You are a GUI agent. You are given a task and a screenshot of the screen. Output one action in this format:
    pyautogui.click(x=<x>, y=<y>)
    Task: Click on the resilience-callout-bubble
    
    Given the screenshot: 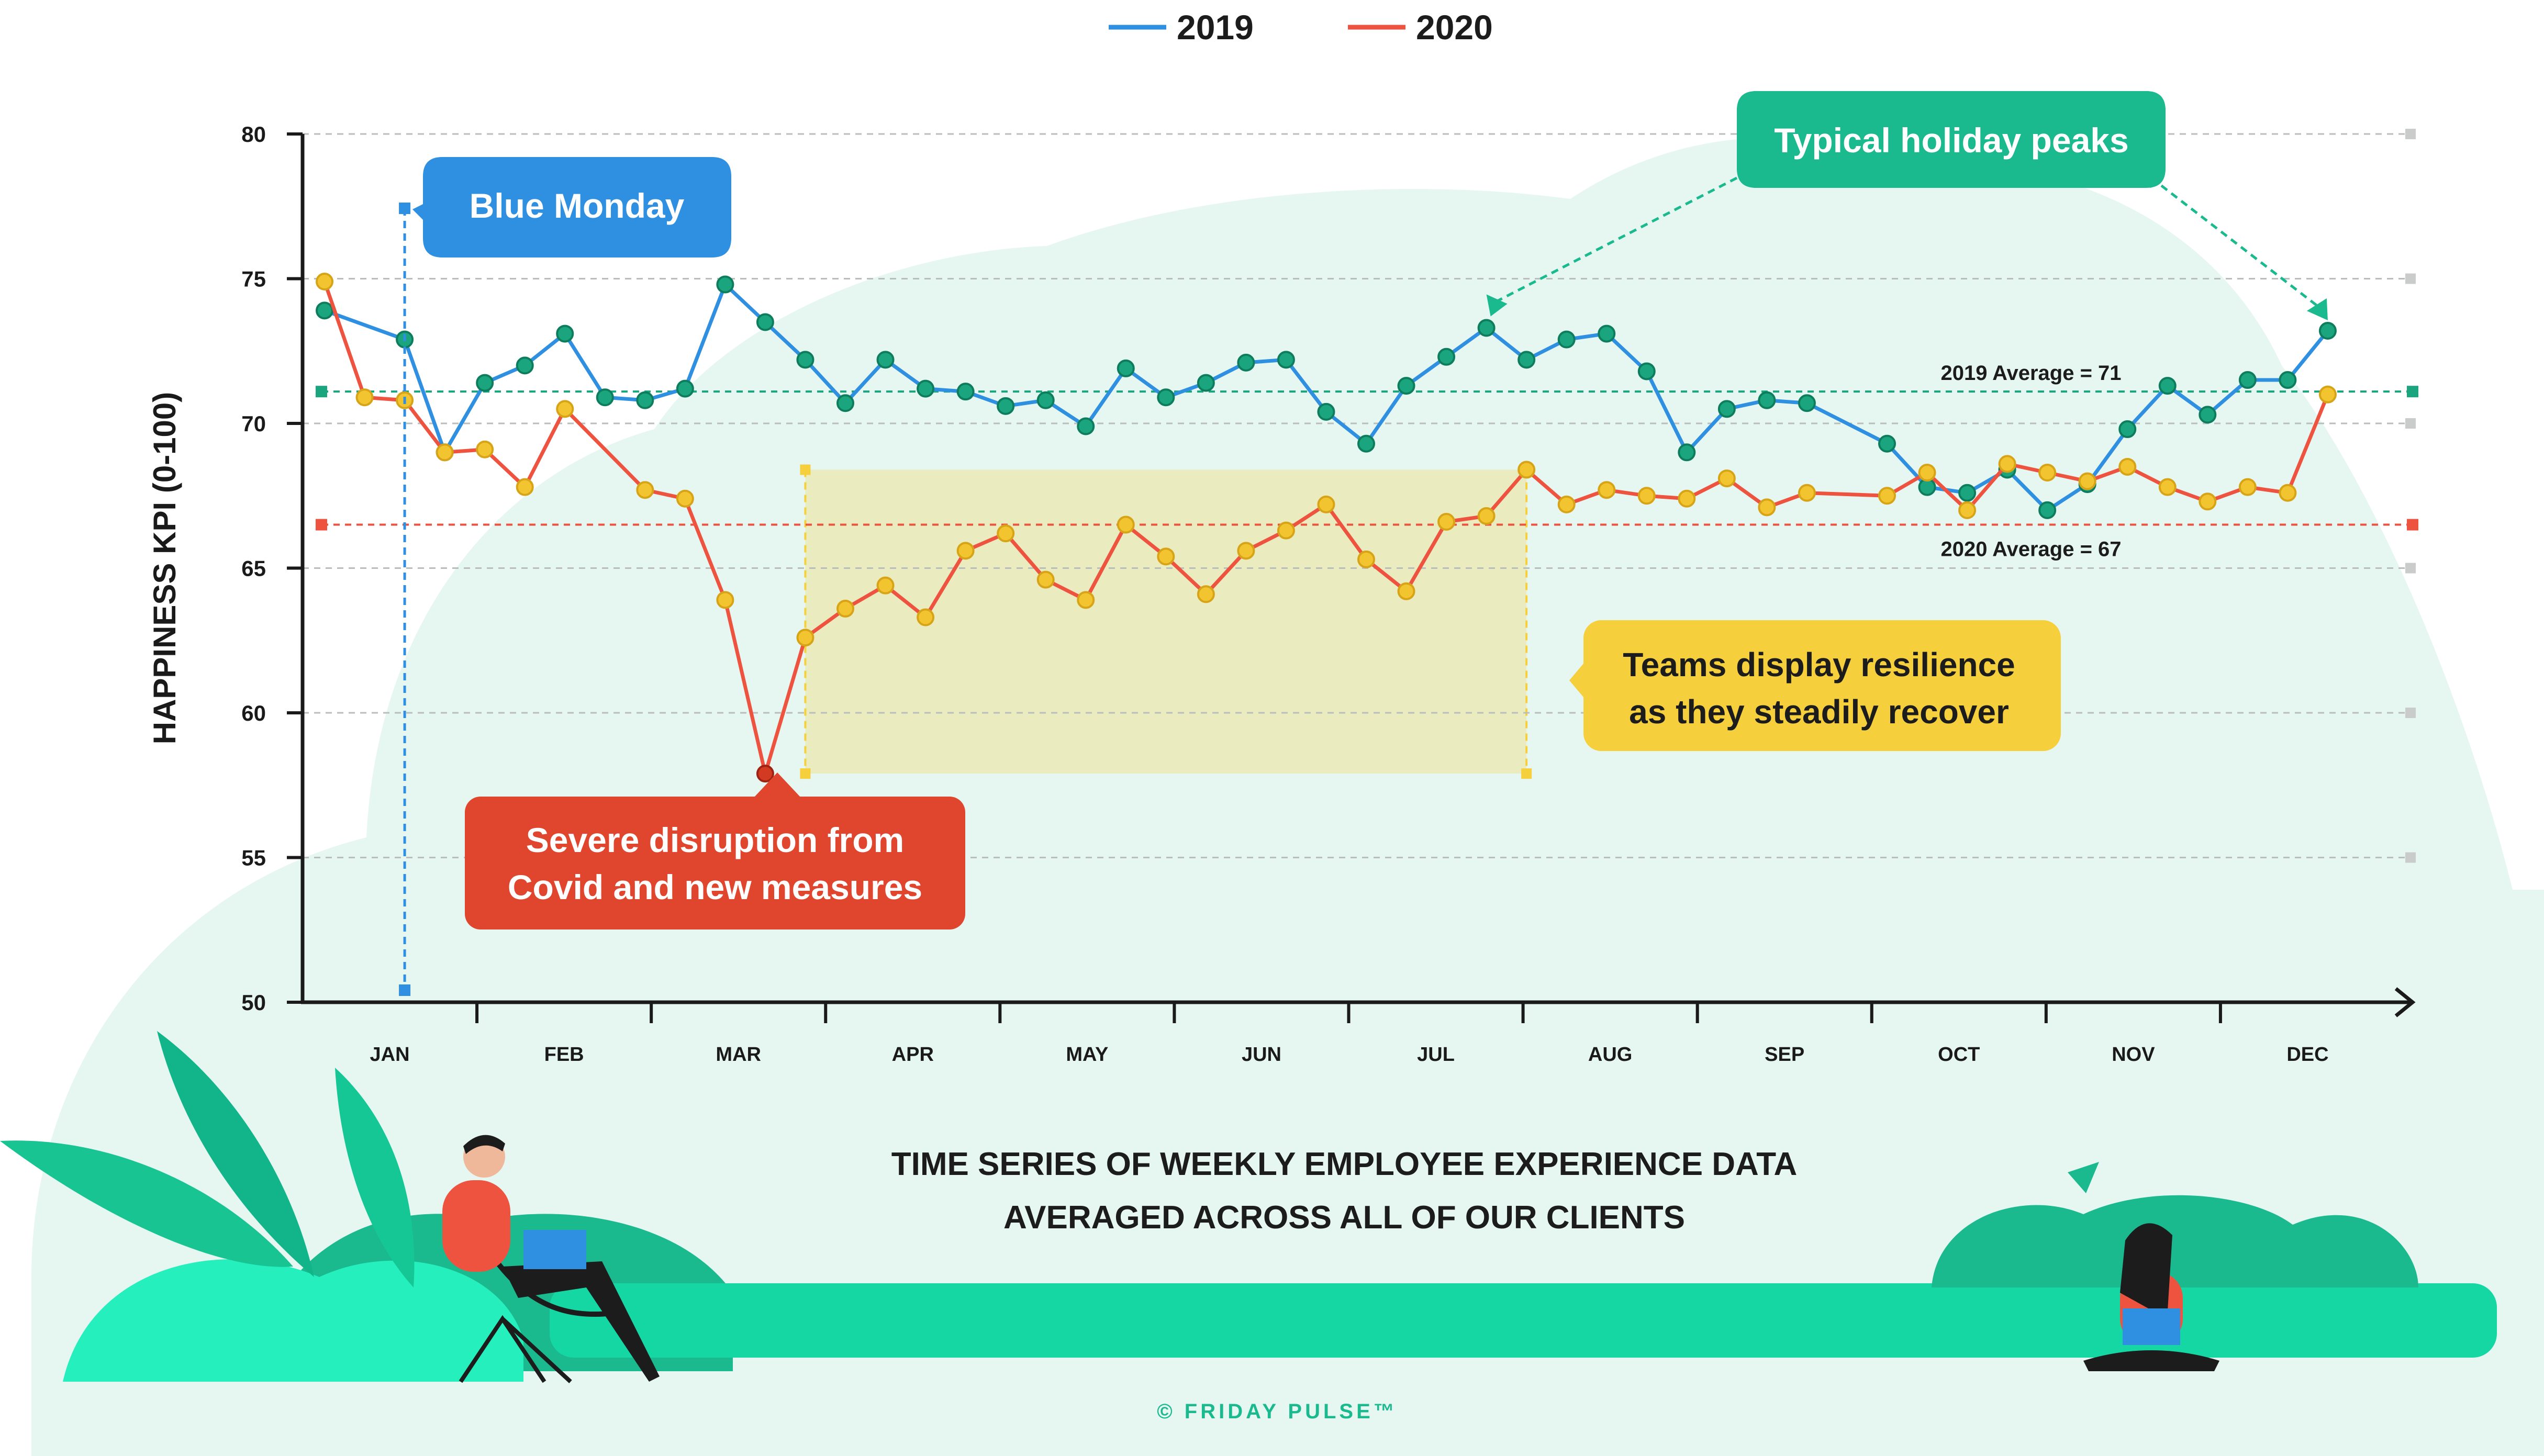 What is the action you would take?
    pyautogui.click(x=1822, y=685)
    